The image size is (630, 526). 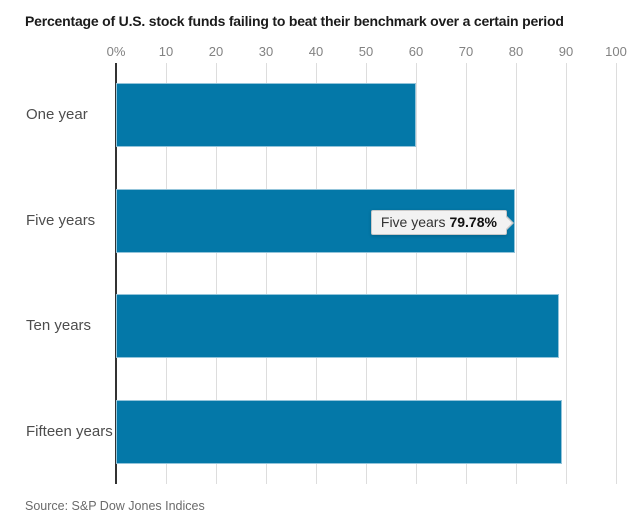 What do you see at coordinates (516, 51) in the screenshot?
I see `x-axis-tick-label: 80` at bounding box center [516, 51].